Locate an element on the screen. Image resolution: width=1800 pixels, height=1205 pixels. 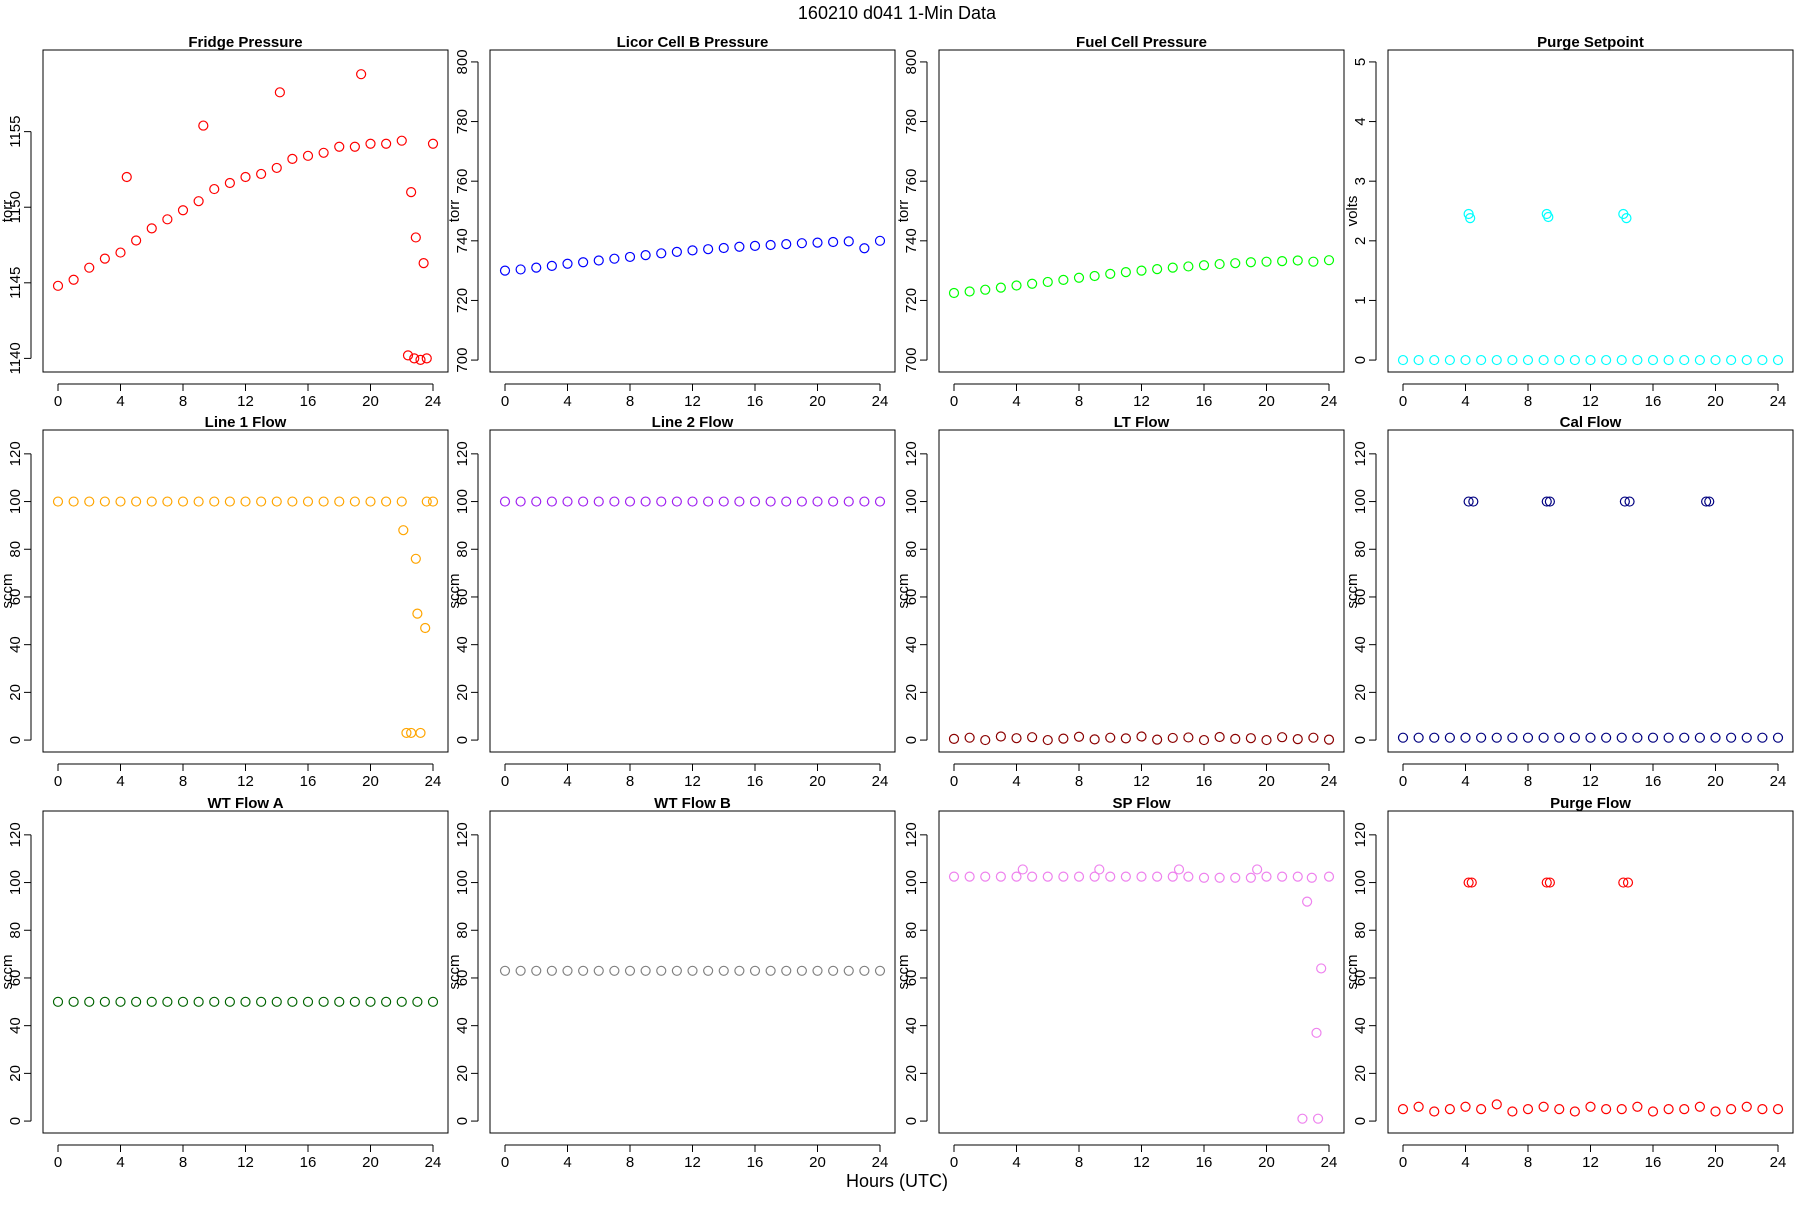
panel-title: LT Flow is located at coordinates (1142, 422).